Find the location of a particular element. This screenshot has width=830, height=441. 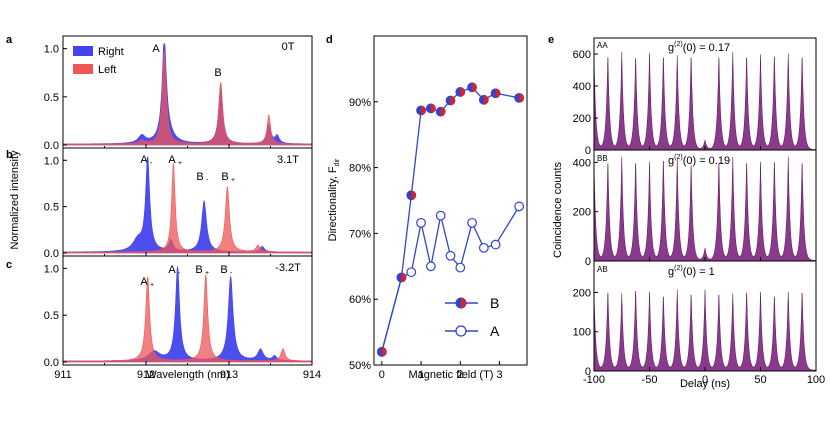

y-axis-label-spectra: Normalized intensity is located at coordinates (15, 200).